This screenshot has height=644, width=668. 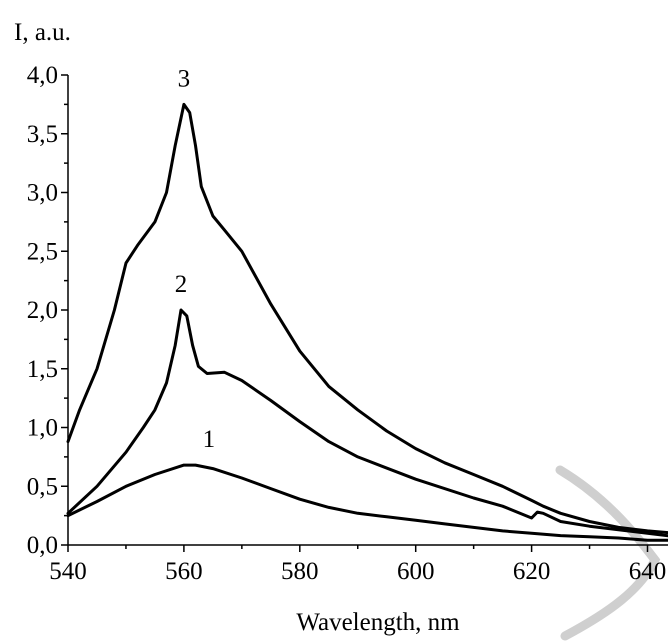 I want to click on x-tick-label: 620, so click(x=532, y=571).